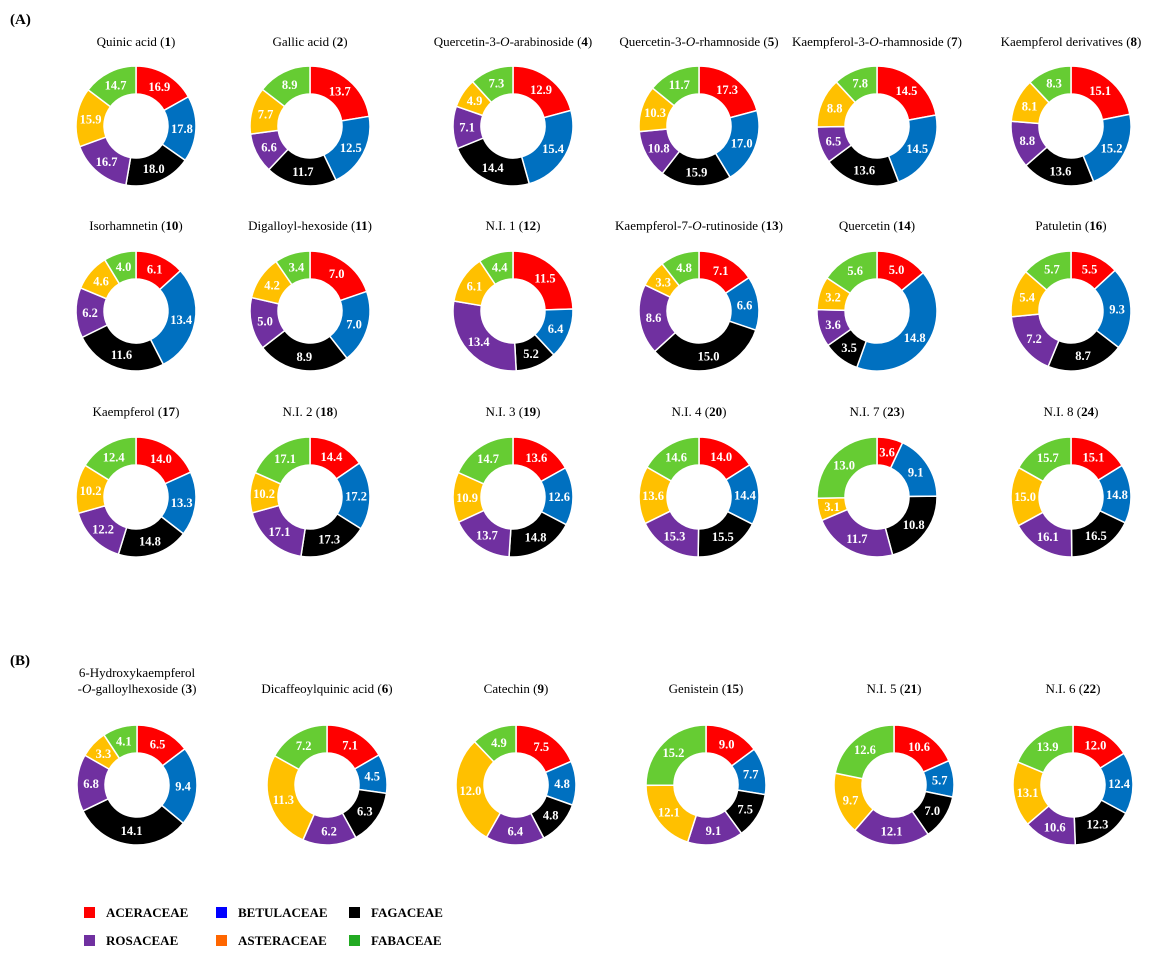 This screenshot has width=1150, height=954. What do you see at coordinates (715, 411) in the screenshot?
I see `chart-title-part: 20` at bounding box center [715, 411].